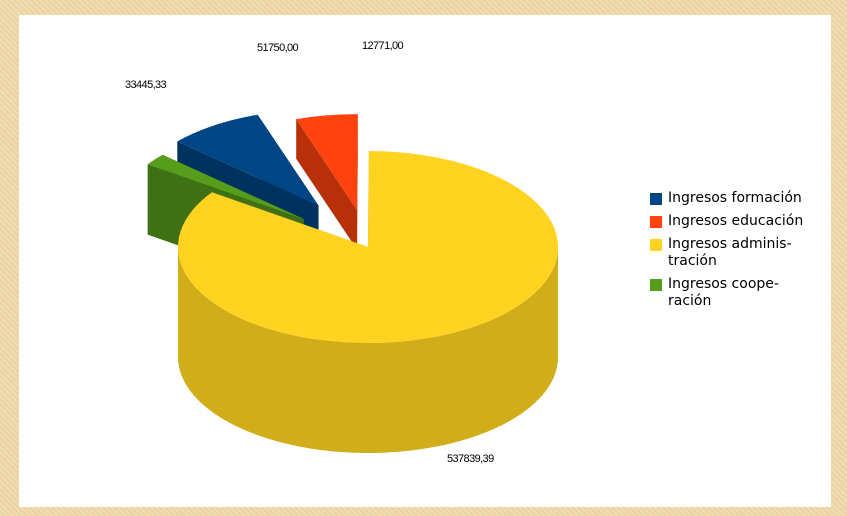 The image size is (847, 516). I want to click on legend-item-administracion: Ingresos adminis-tración, so click(735, 253).